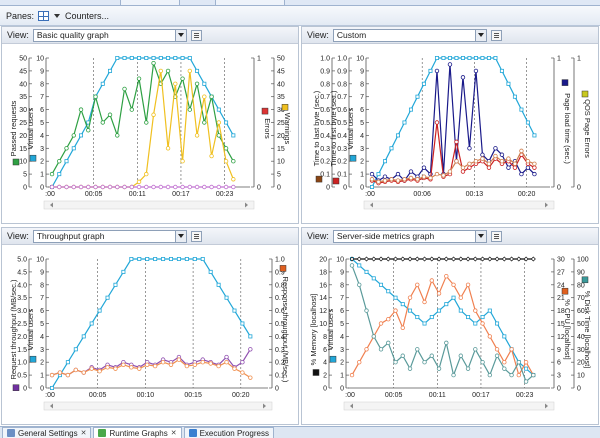  What do you see at coordinates (394, 395) in the screenshot?
I see `x-tick-label: 00:05` at bounding box center [394, 395].